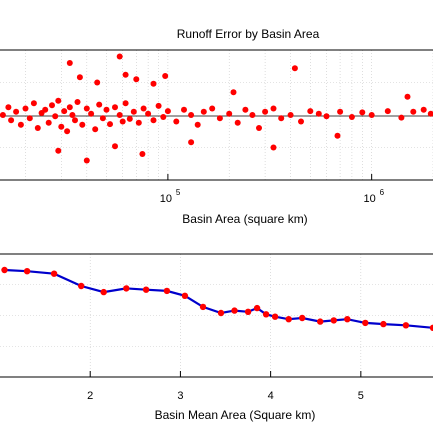  I want to click on scatter-x-axis-label: Basin Area (square km), so click(244, 219).